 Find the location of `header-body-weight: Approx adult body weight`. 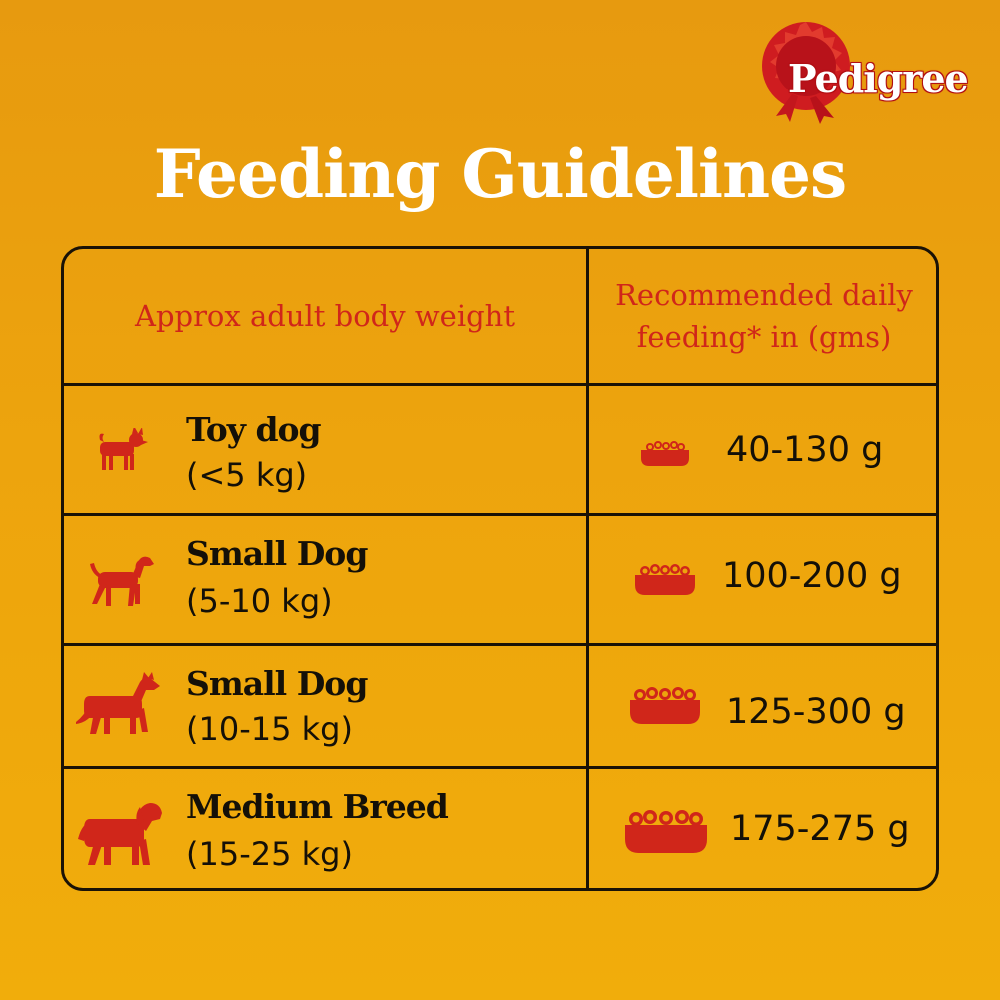

header-body-weight: Approx adult body weight is located at coordinates (325, 316).